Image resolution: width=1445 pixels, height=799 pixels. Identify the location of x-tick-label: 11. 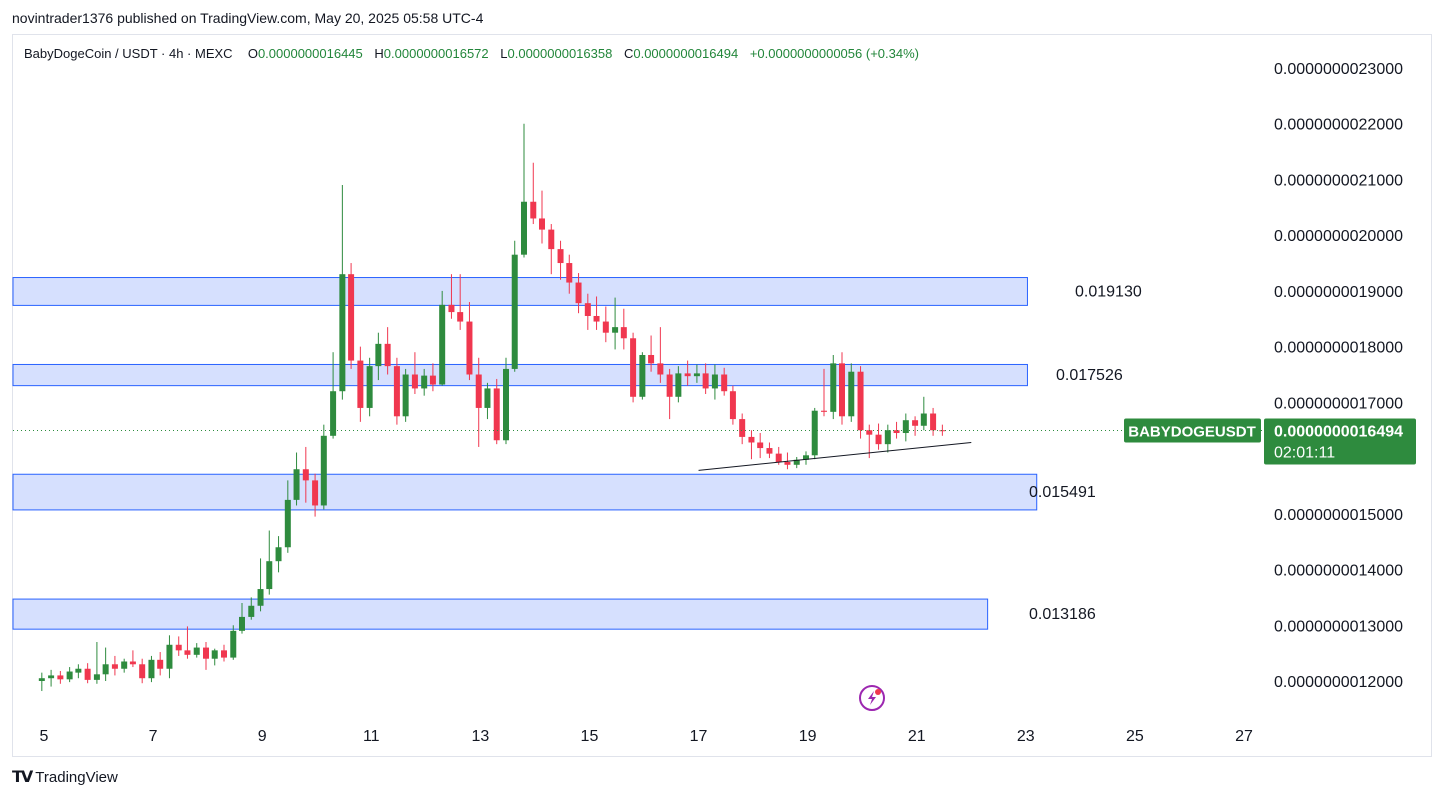
(371, 736).